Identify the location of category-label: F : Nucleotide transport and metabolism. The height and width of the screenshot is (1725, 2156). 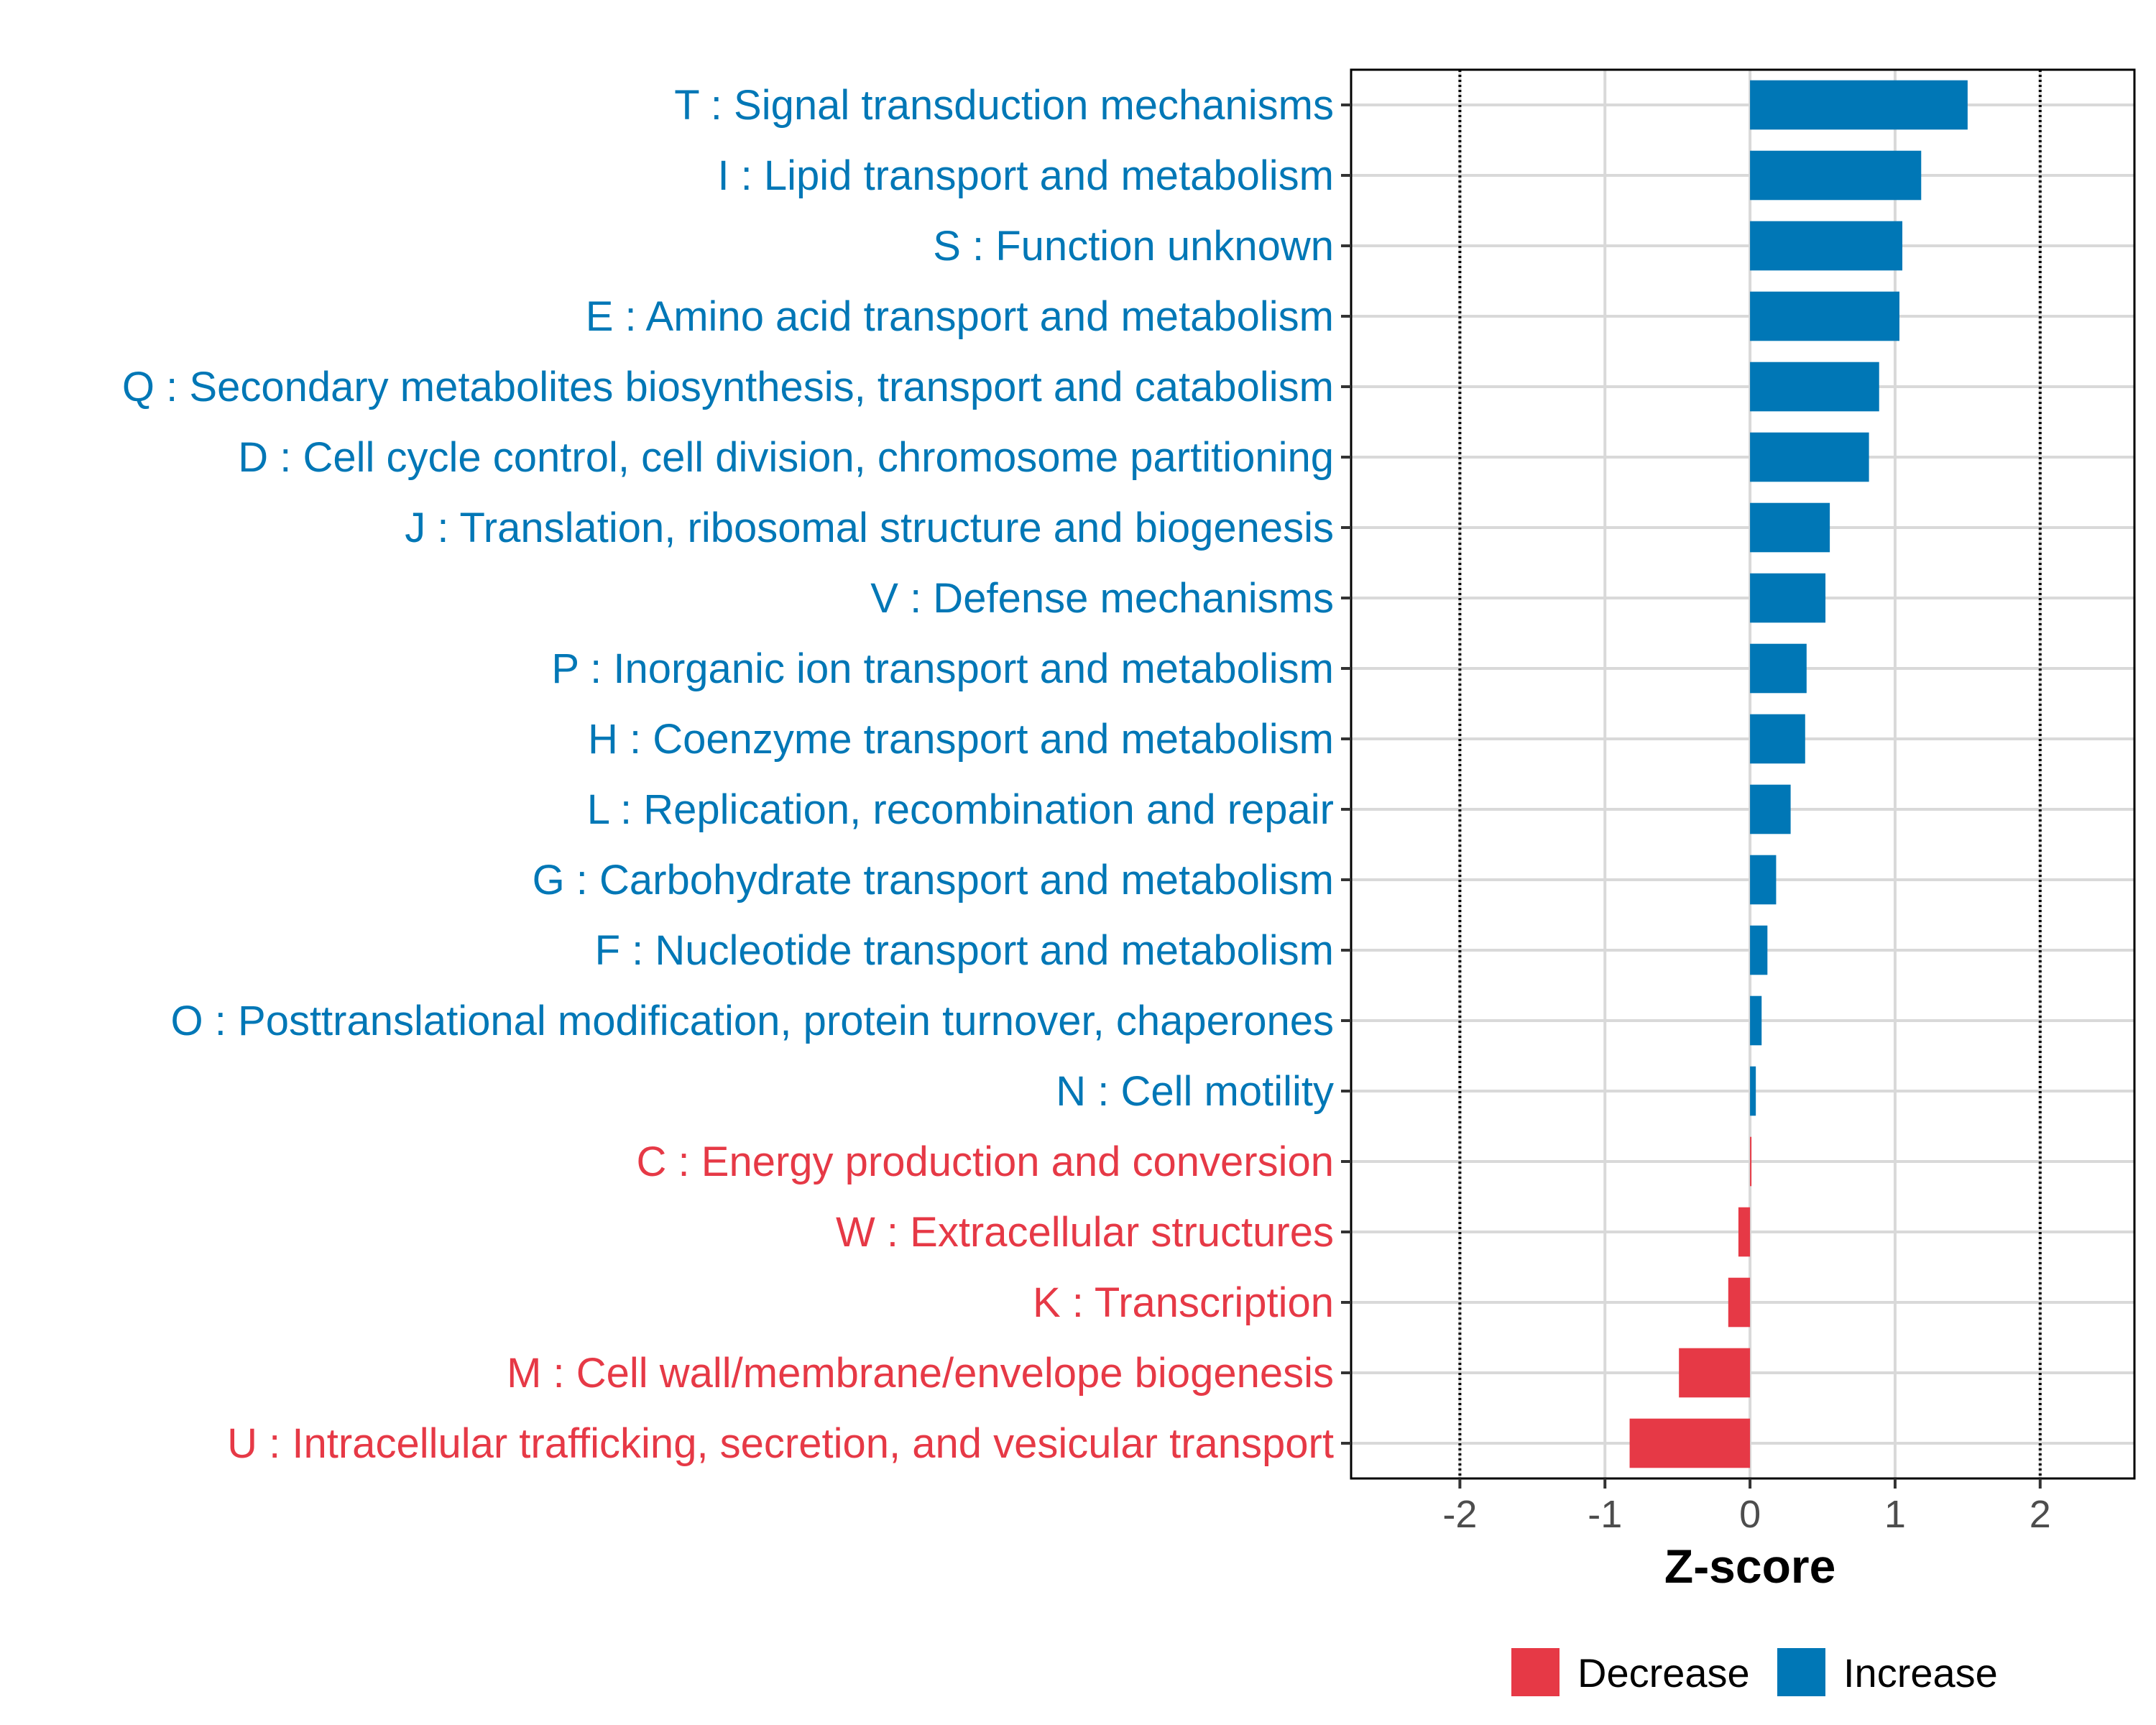
(964, 950).